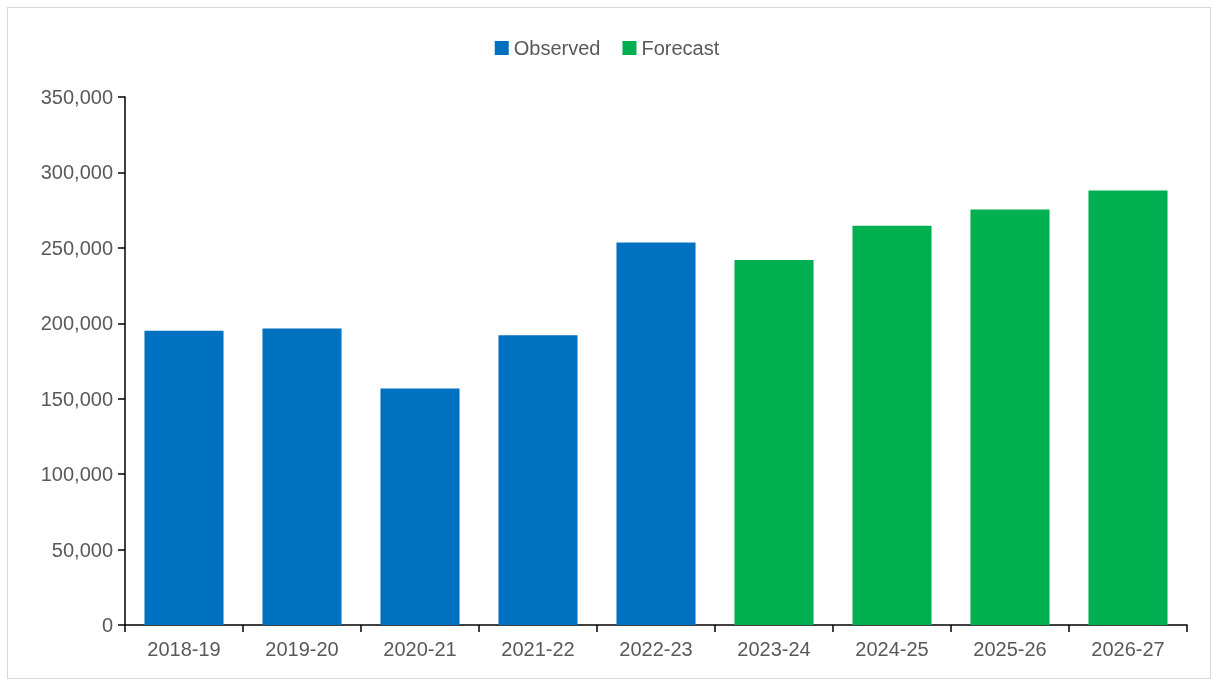 This screenshot has height=682, width=1214. What do you see at coordinates (82, 549) in the screenshot?
I see `y-tick-label: 50,000` at bounding box center [82, 549].